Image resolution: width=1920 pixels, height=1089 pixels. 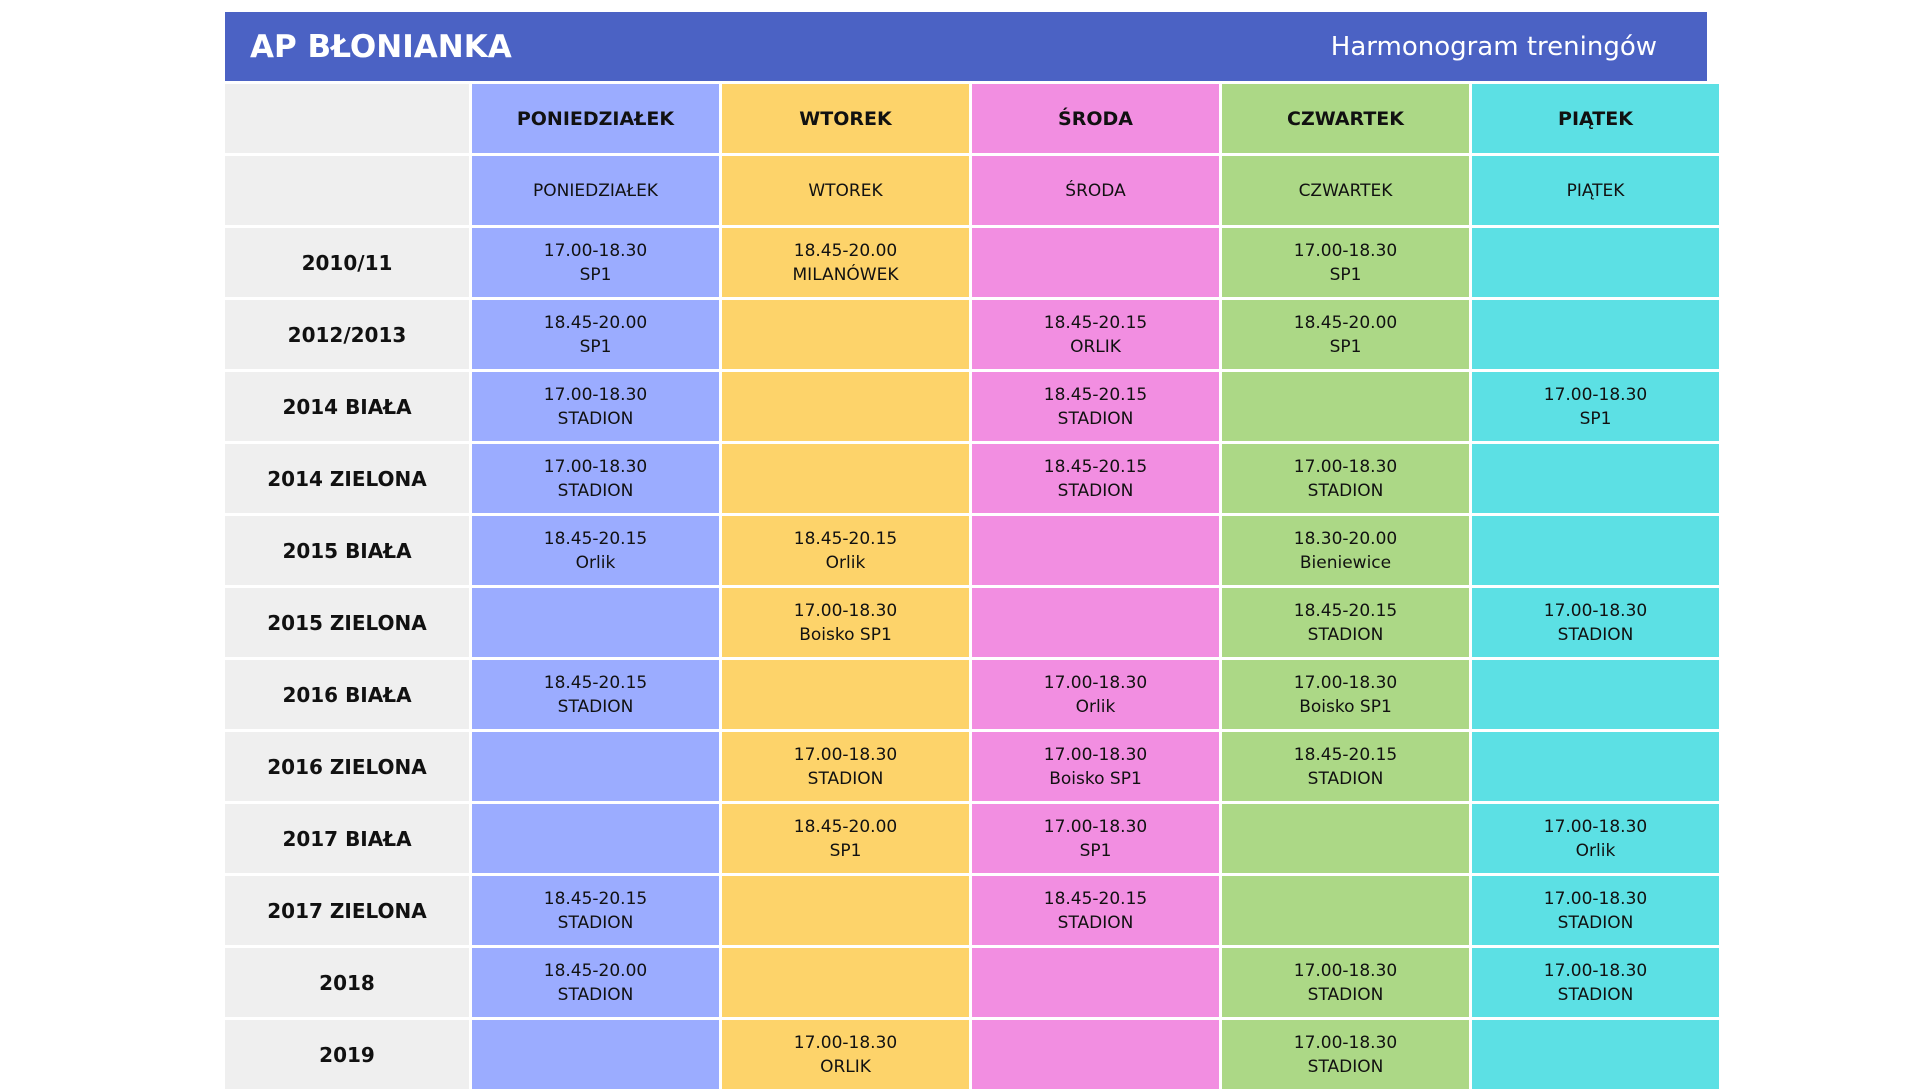 What do you see at coordinates (1095, 694) in the screenshot?
I see `slot-wednesday: 17.00-18.30 Orlik` at bounding box center [1095, 694].